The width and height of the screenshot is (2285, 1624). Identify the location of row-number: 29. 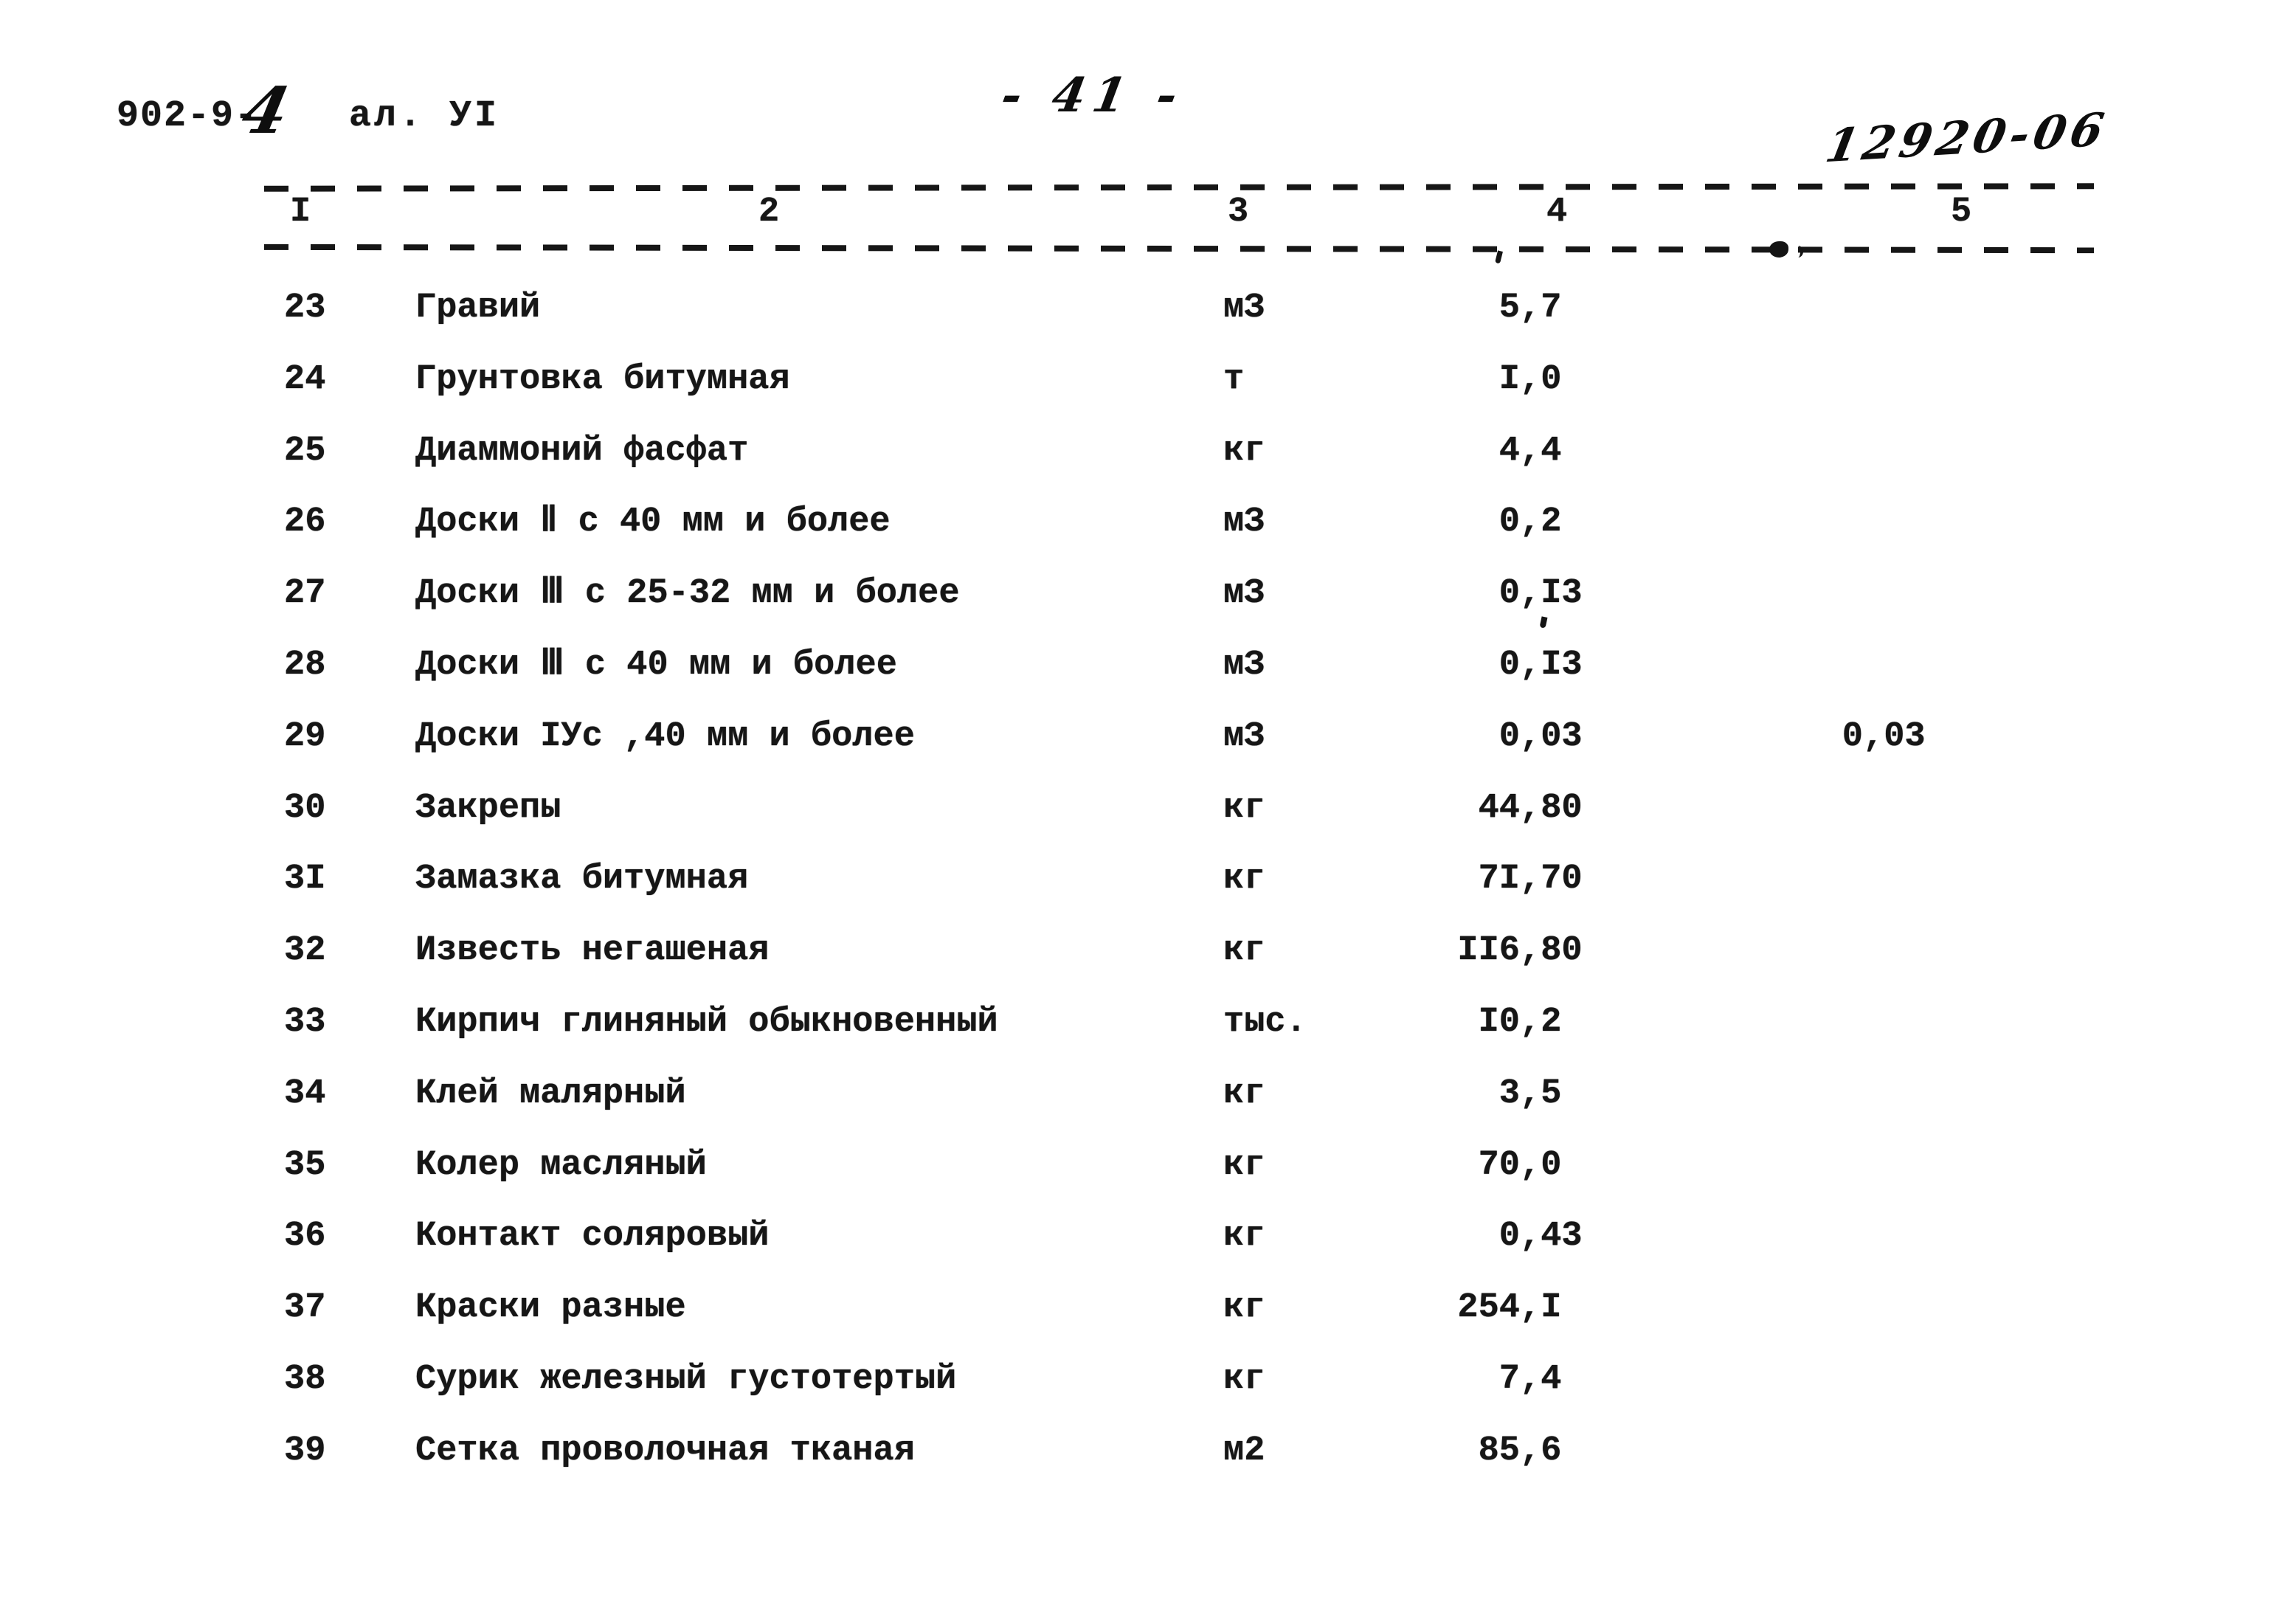
(305, 736).